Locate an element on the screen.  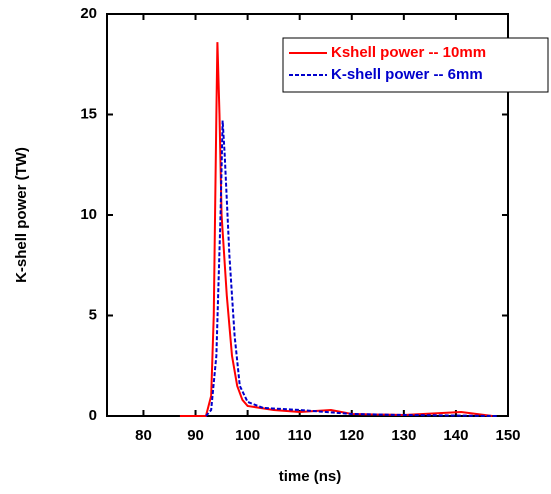
x-tick-label: 90 is located at coordinates (195, 435).